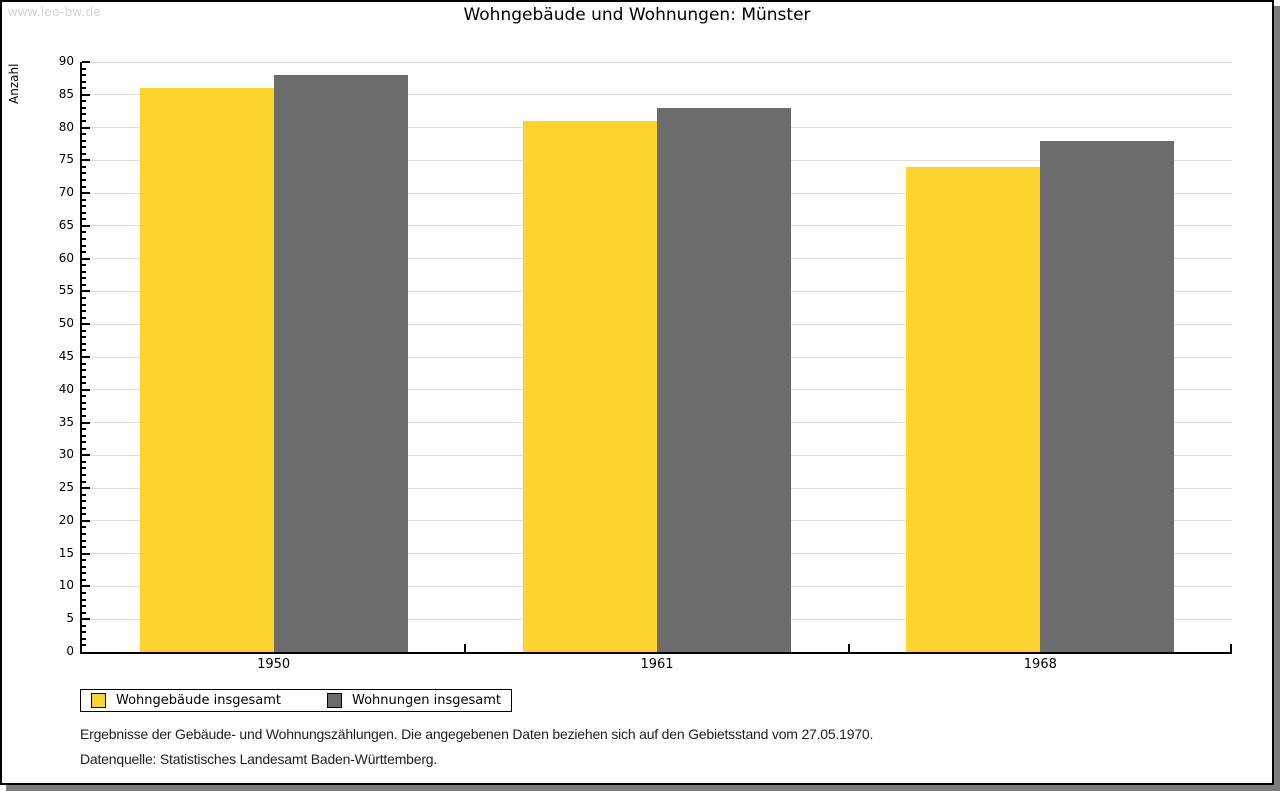 Image resolution: width=1280 pixels, height=791 pixels. Describe the element at coordinates (66, 93) in the screenshot. I see `y-tick-label-85: 85` at that location.